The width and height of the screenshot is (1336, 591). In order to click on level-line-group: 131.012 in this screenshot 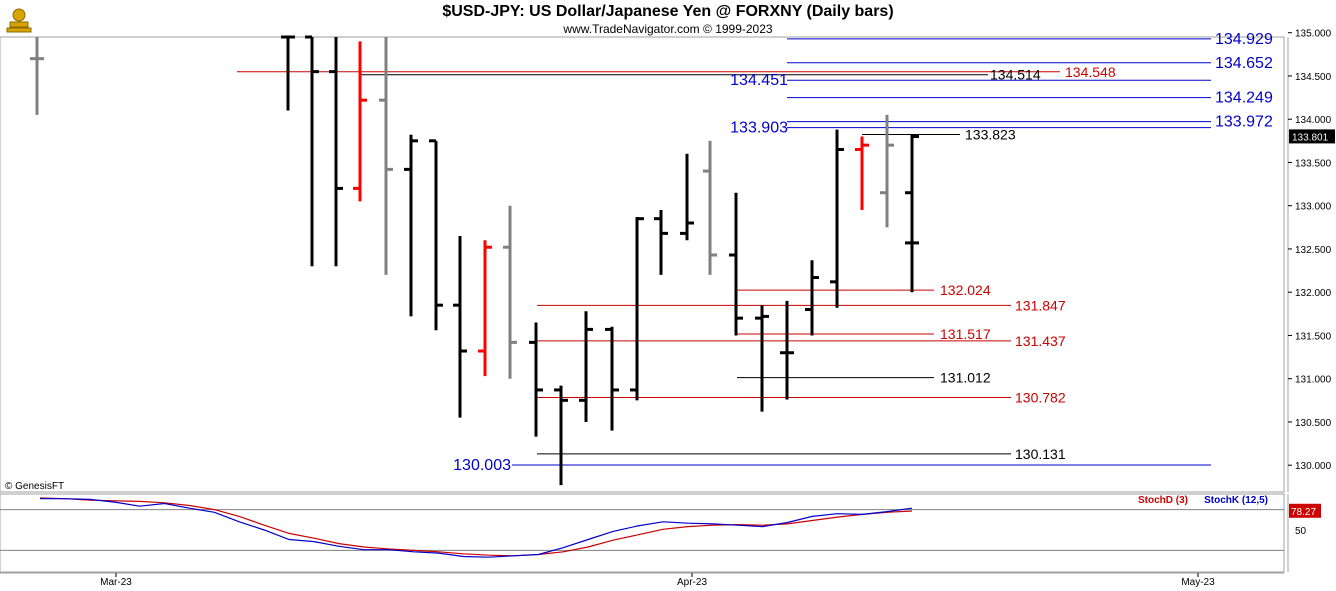, I will do `click(864, 378)`.